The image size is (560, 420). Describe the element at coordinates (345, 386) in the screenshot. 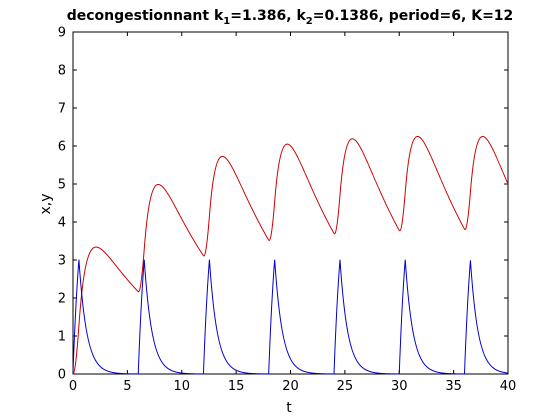

I see `x-tick-label: 25` at that location.